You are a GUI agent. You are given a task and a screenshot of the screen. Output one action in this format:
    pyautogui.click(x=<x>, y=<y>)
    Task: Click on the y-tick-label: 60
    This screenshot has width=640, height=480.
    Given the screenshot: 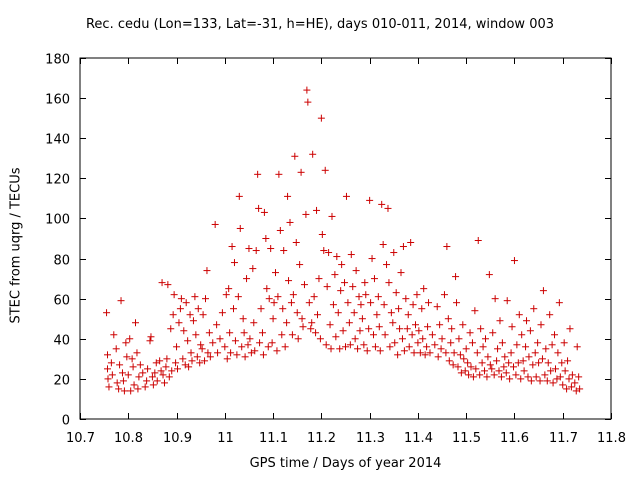 What is the action you would take?
    pyautogui.click(x=61, y=301)
    